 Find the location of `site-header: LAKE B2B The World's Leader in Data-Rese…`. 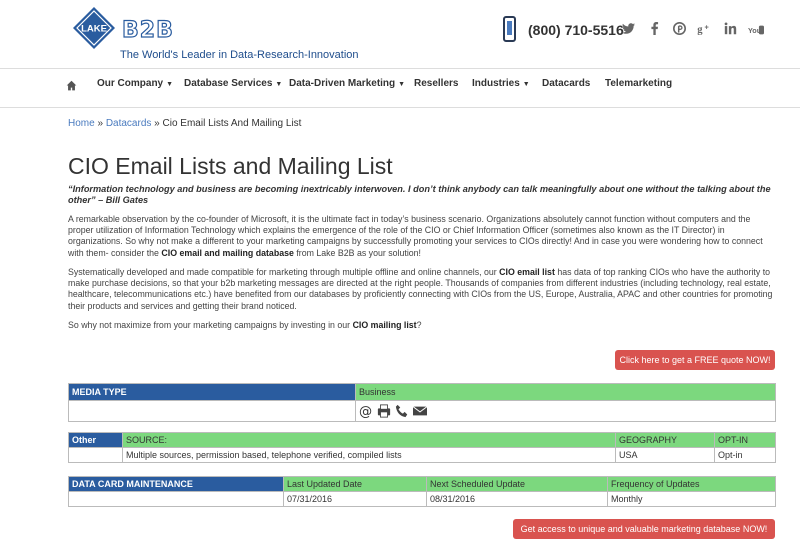

site-header: LAKE B2B The World's Leader in Data-Rese… is located at coordinates (400, 34).